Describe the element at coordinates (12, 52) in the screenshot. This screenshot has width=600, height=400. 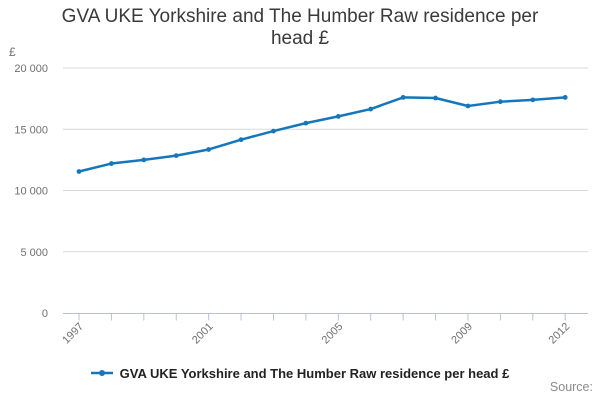
I see `y-axis-unit-label: £` at that location.